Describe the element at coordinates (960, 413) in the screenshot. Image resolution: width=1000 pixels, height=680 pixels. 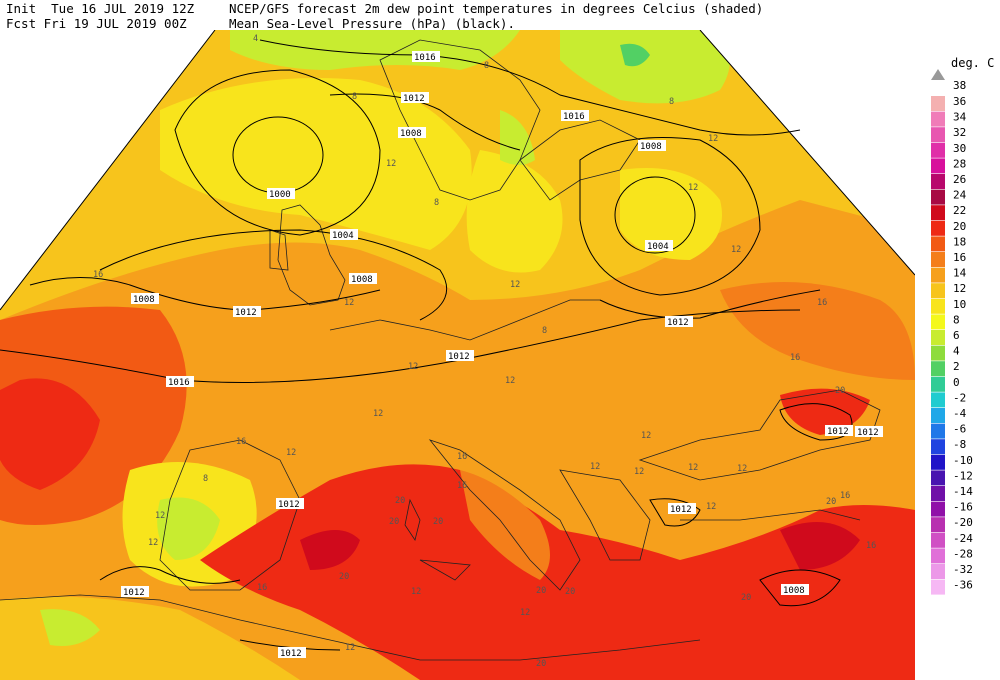
I see `colorbar-label: -4` at that location.